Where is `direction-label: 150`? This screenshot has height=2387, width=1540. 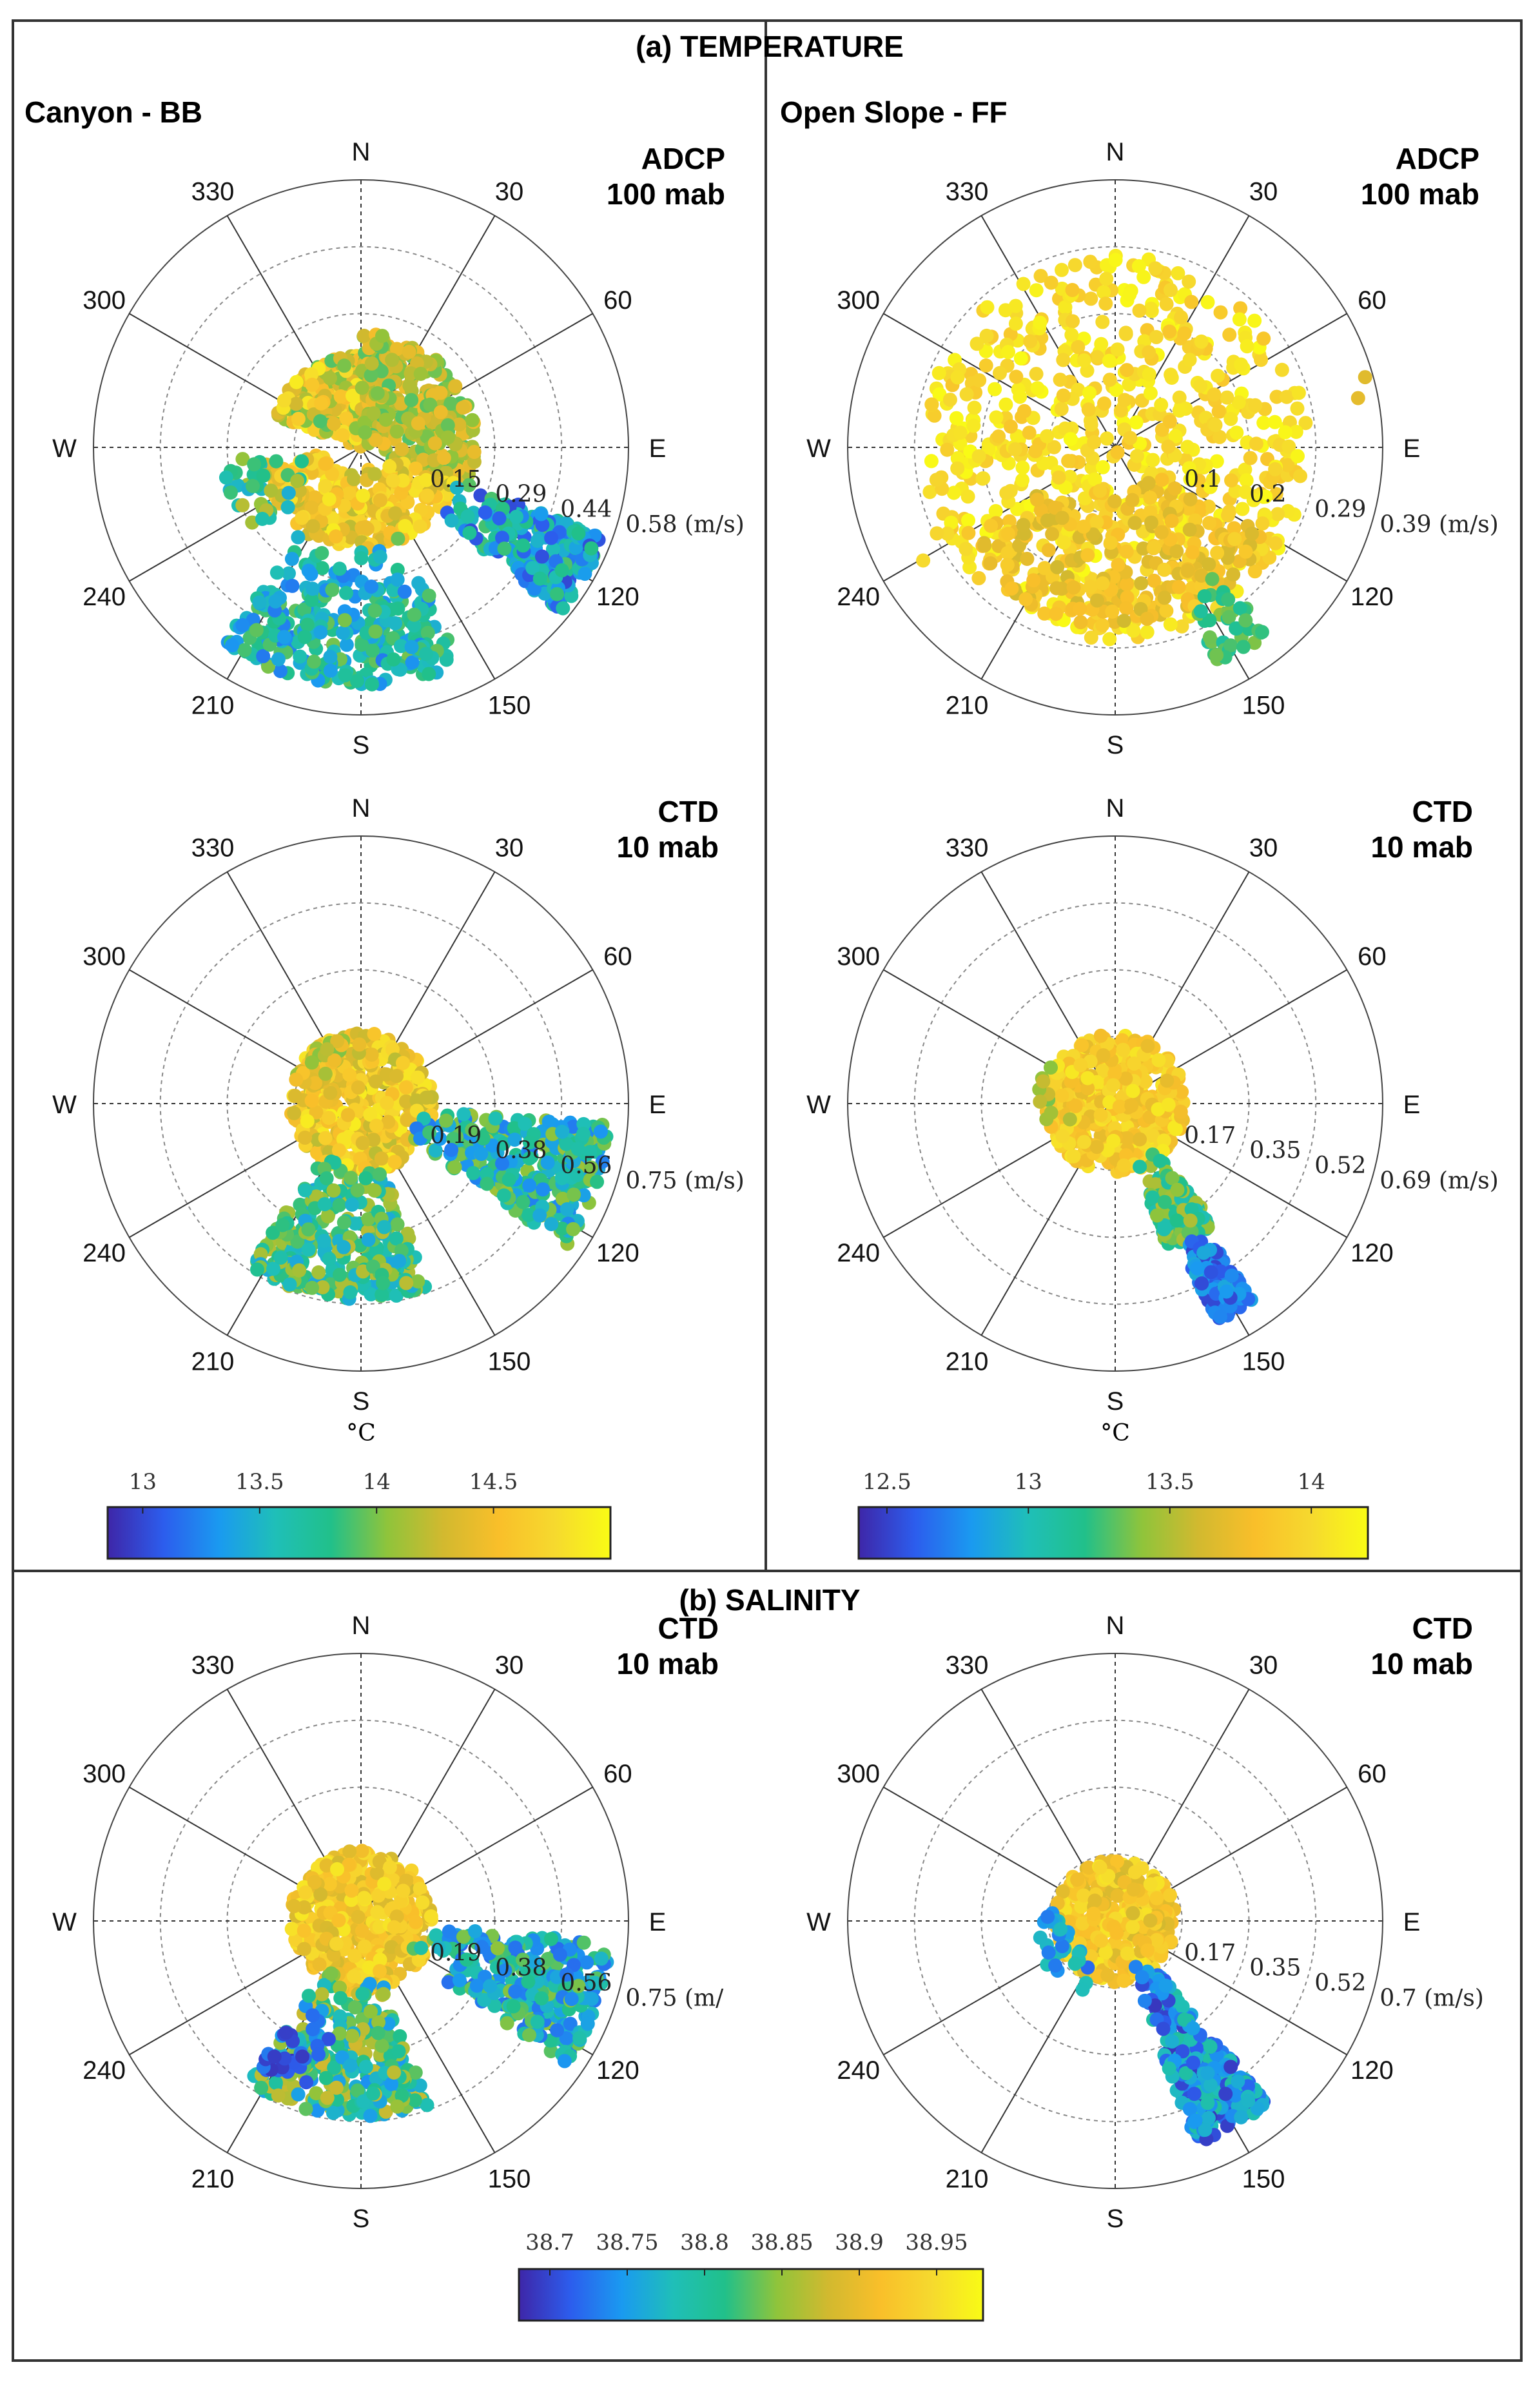 direction-label: 150 is located at coordinates (509, 705).